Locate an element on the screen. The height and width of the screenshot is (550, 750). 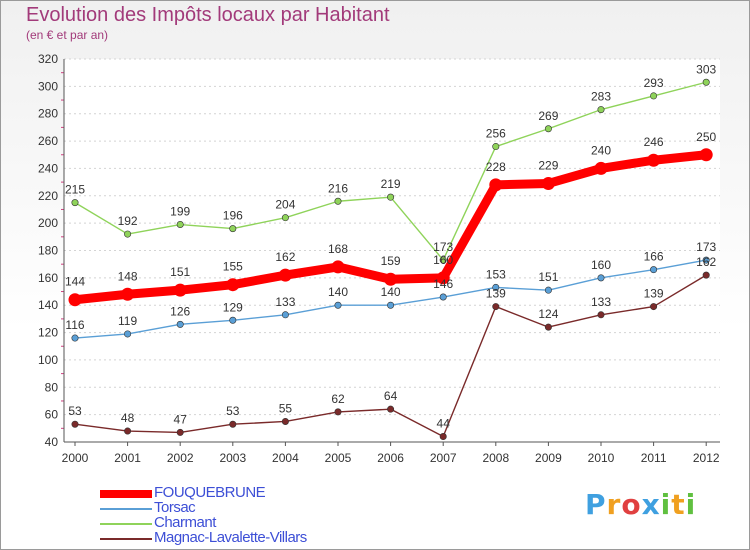
x-tick-label: 2007 is located at coordinates (443, 458).